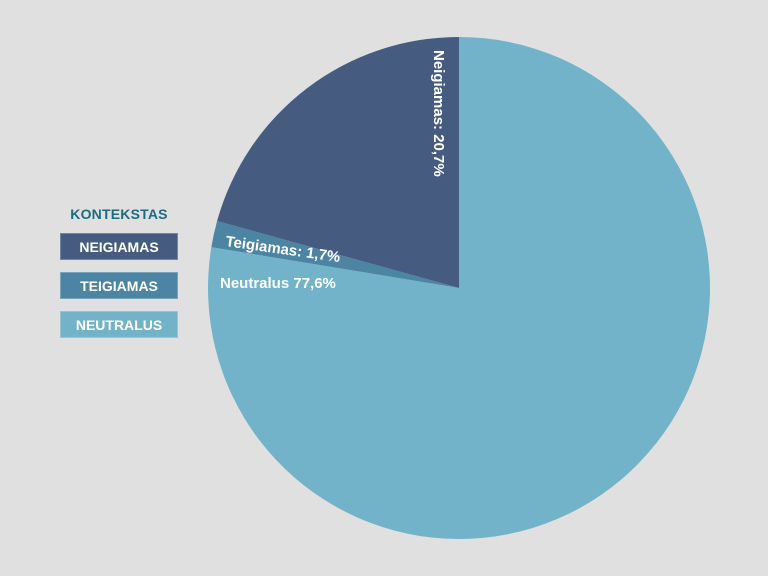  Describe the element at coordinates (119, 285) in the screenshot. I see `legend-item-teigiamas: TEIGIAMAS` at that location.